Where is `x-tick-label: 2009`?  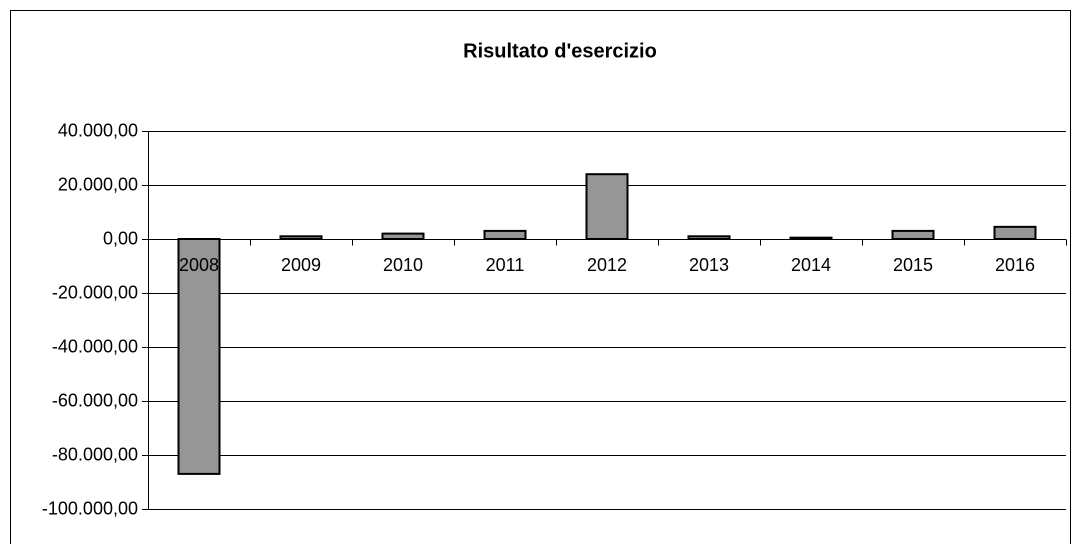
x-tick-label: 2009 is located at coordinates (301, 265).